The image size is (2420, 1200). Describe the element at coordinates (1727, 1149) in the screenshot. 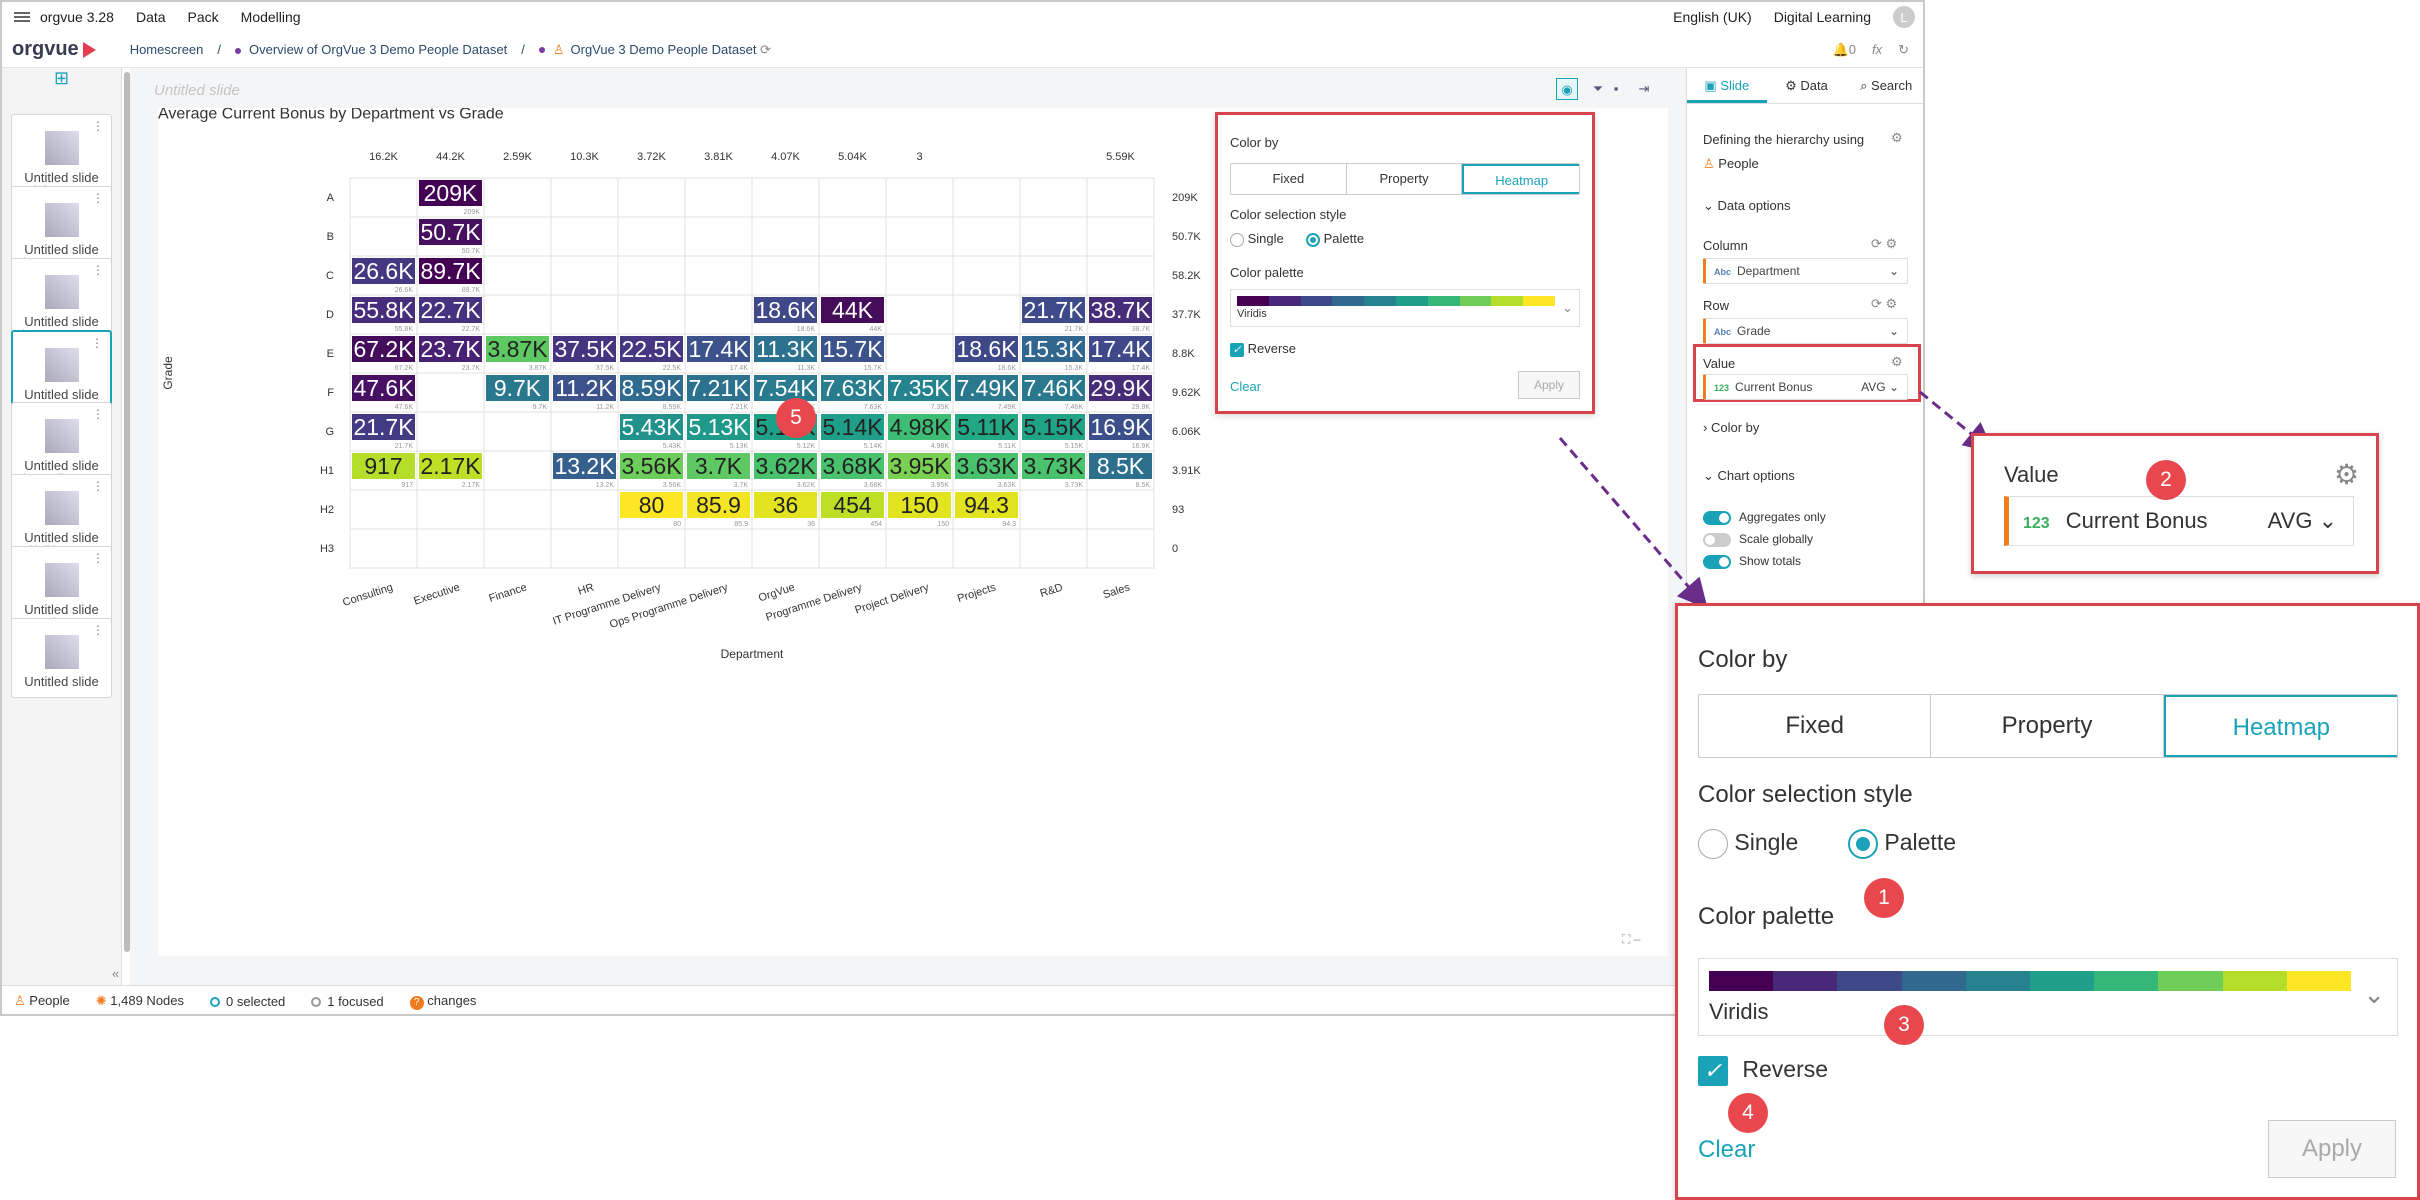

I see `zoom-clear-button: Clear` at that location.